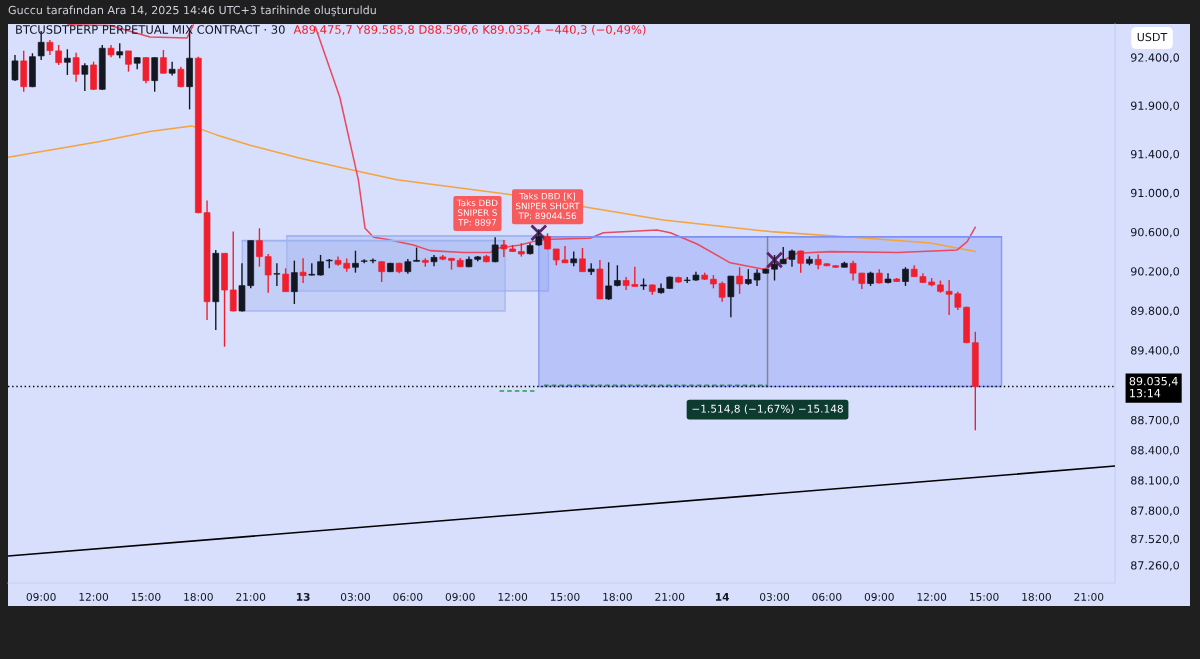 The image size is (1200, 659). I want to click on text: Guccu tarafından Ara 14, 2025 14:46 UTC+3 tarihinde oluşturuldu, so click(192, 11).